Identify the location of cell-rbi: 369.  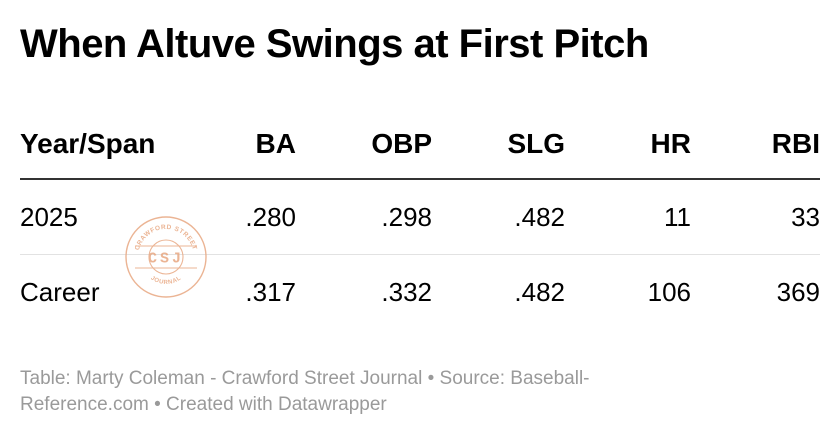
(798, 291).